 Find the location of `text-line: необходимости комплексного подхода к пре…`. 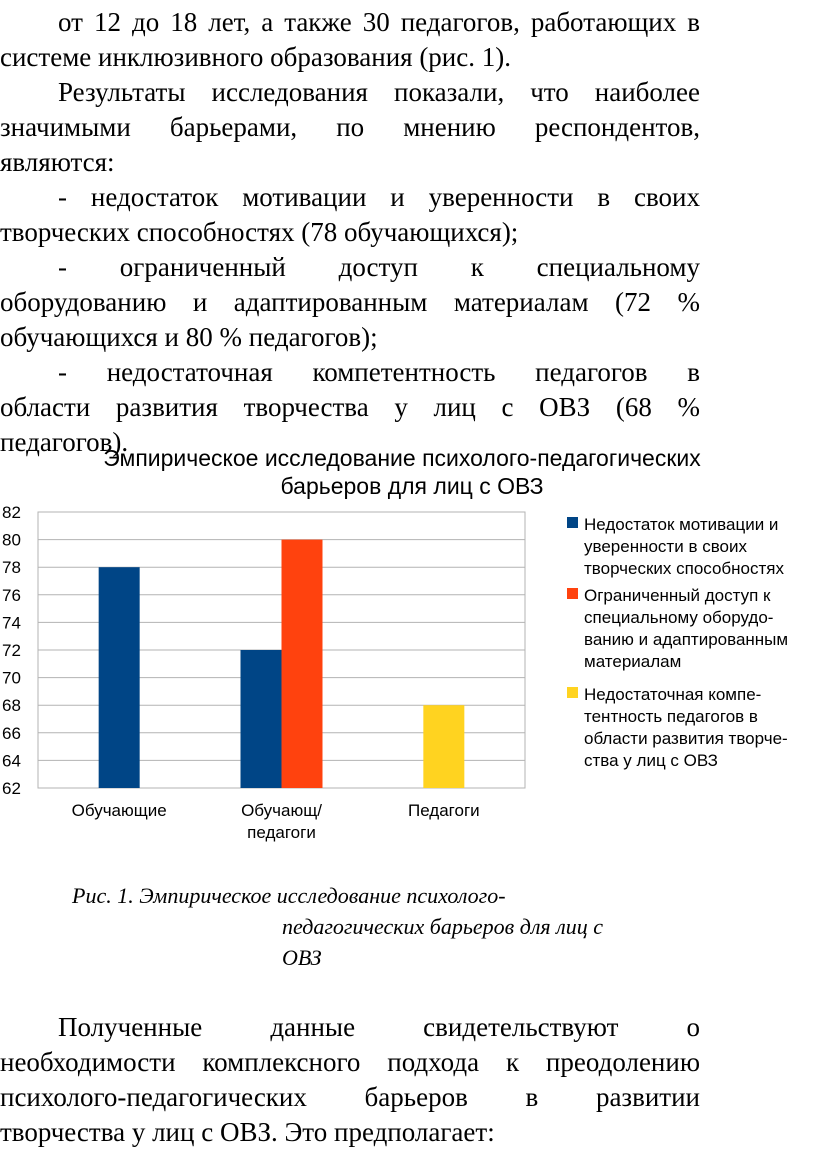

text-line: необходимости комплексного подхода к пре… is located at coordinates (350, 1062).